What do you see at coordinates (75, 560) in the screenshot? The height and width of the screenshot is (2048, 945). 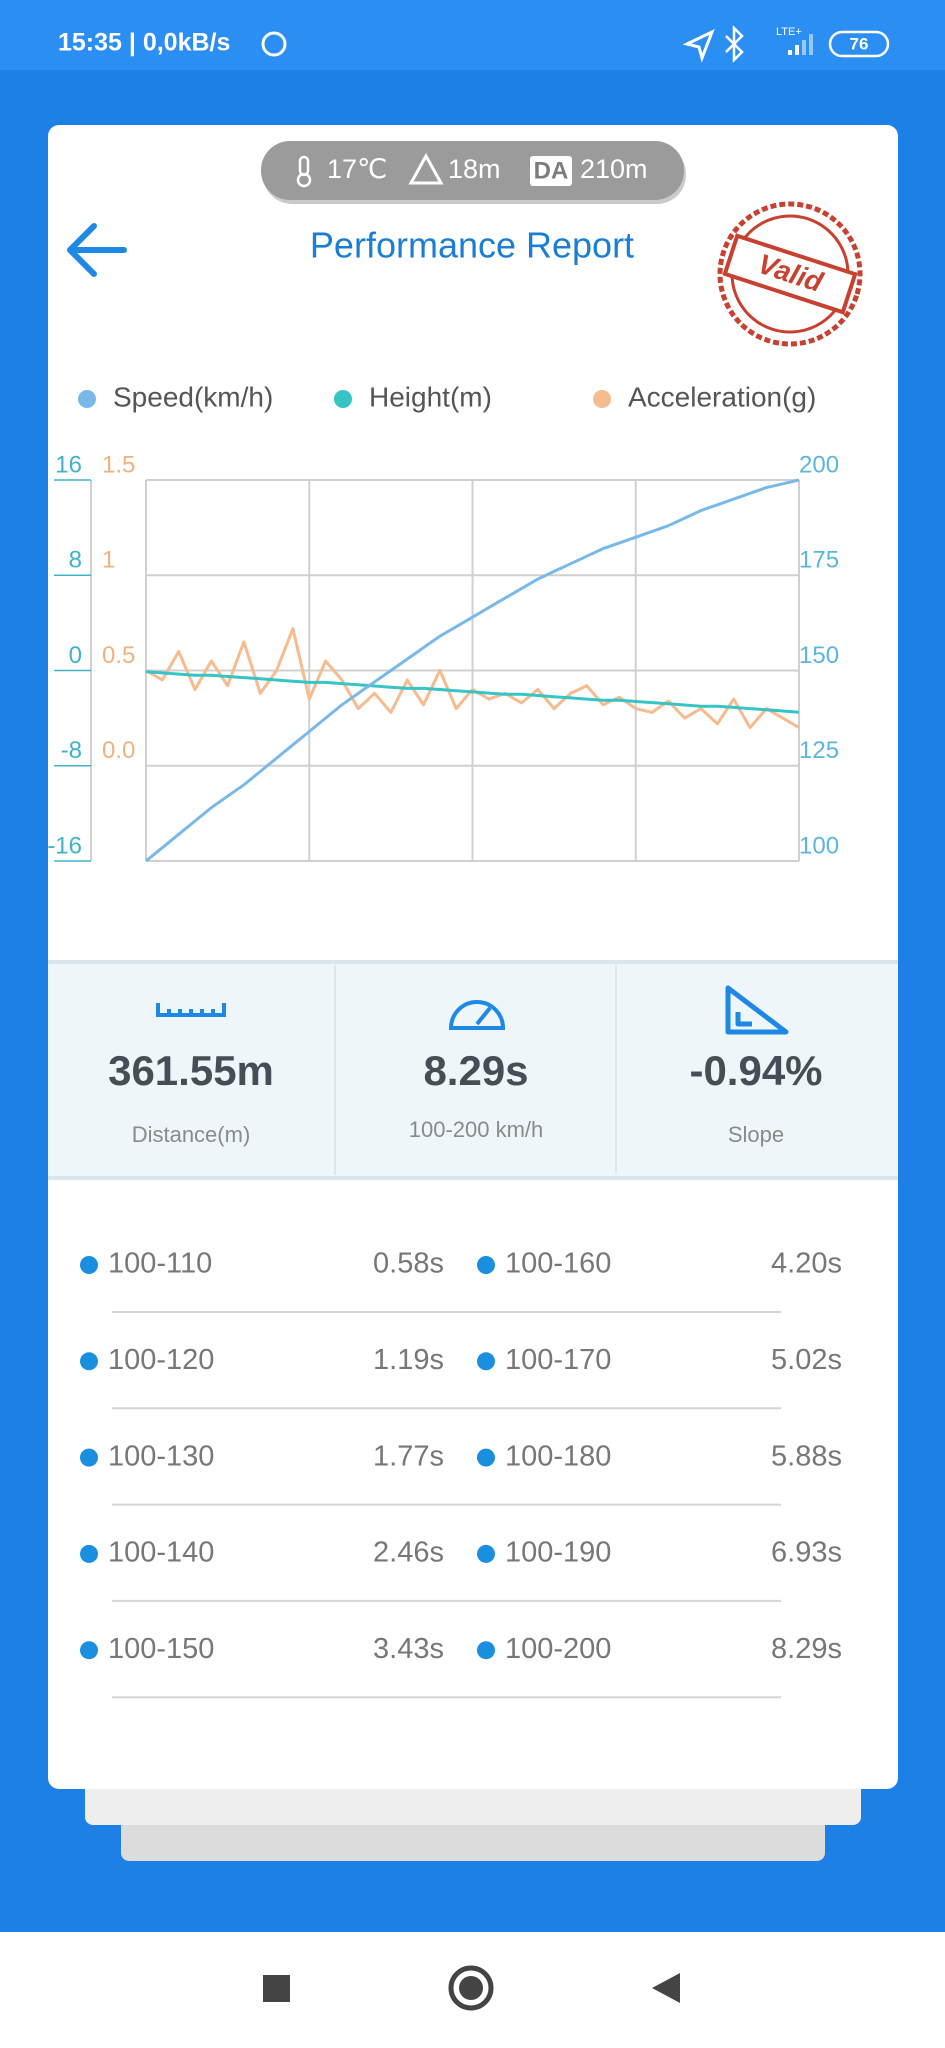 I see `y-tick-label: 8` at bounding box center [75, 560].